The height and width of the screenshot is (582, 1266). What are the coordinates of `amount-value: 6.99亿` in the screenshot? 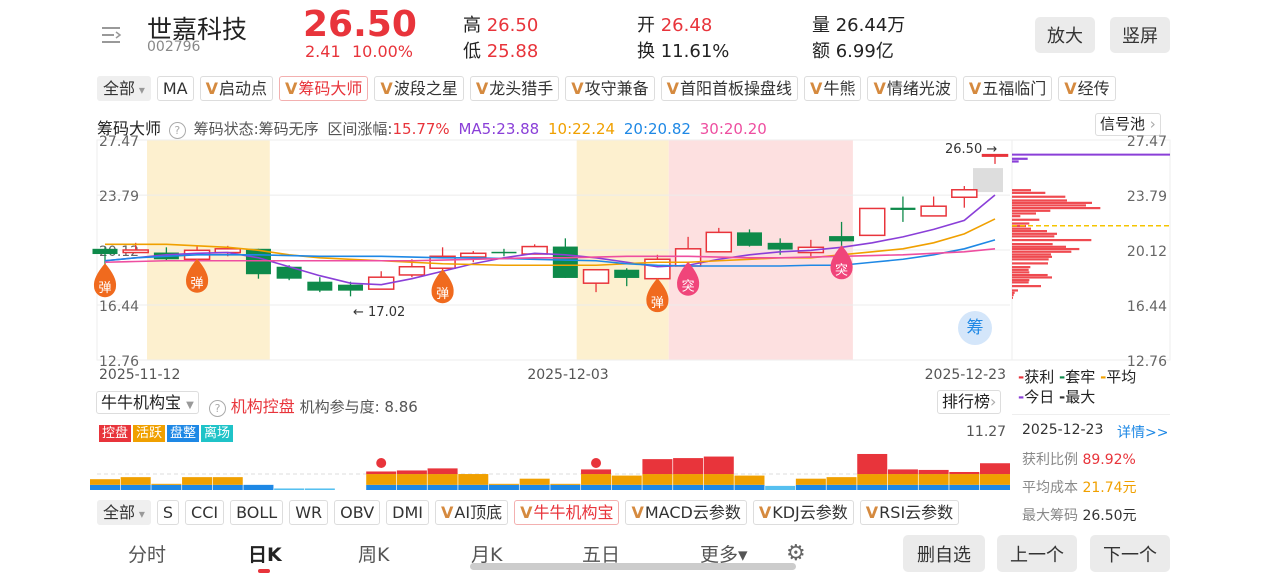 It's located at (864, 51).